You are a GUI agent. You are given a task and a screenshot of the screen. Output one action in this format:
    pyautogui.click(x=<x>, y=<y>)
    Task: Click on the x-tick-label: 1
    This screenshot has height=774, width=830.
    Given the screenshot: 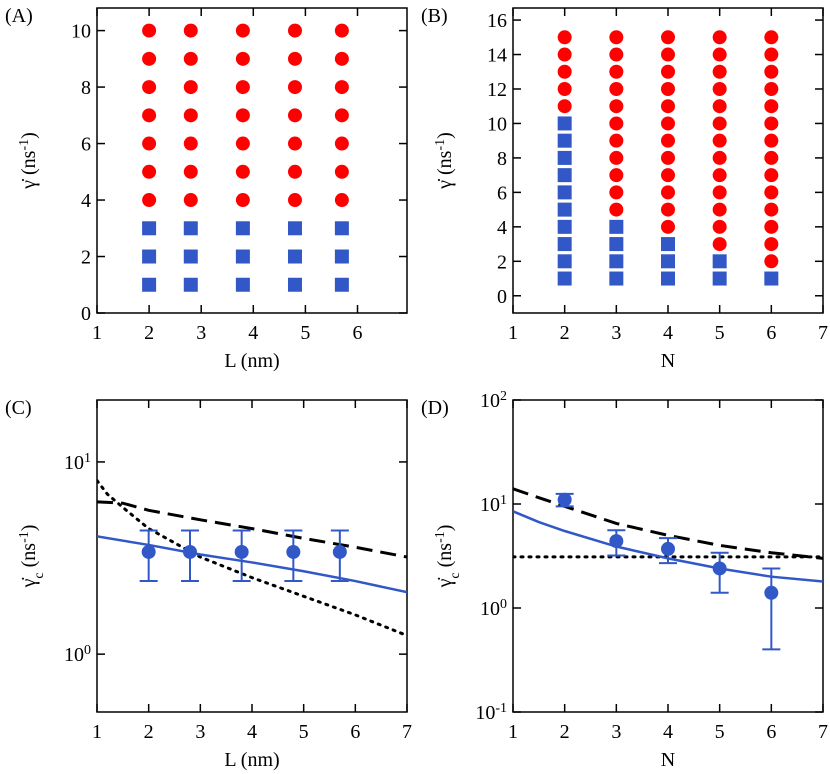 What is the action you would take?
    pyautogui.click(x=97, y=333)
    